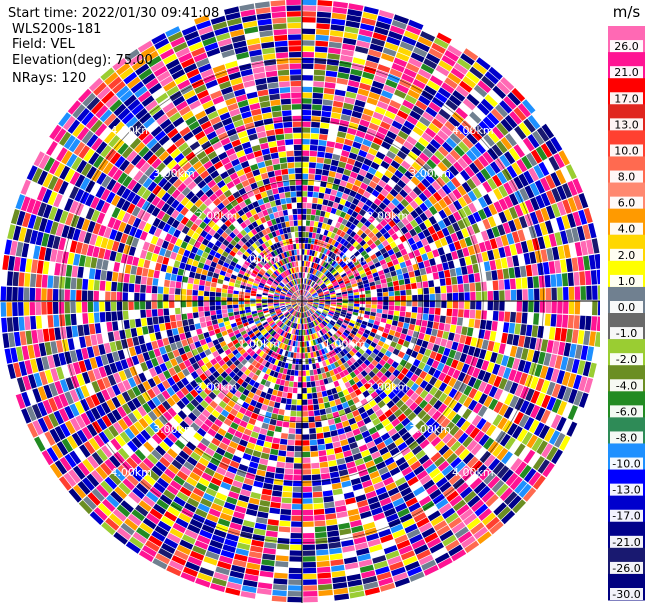 The image size is (647, 607). I want to click on colorbar-tick-label: 2.0, so click(627, 255).